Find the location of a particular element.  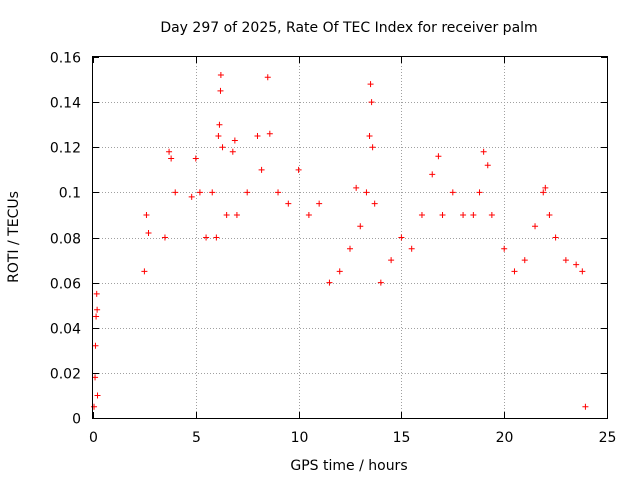

x-tick-label: 15 is located at coordinates (402, 438).